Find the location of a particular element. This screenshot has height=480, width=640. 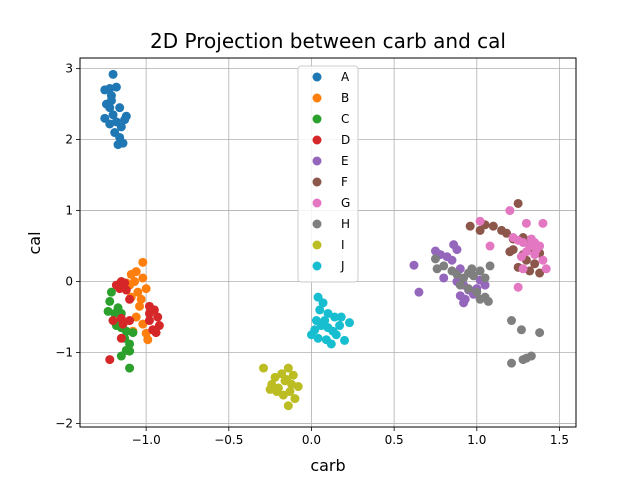

series-H is located at coordinates (487, 311).